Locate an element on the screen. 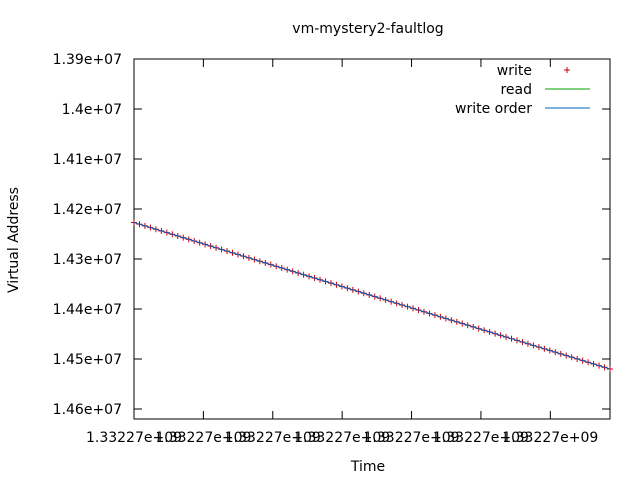 The image size is (640, 480). y-tick-label: 1.46e+07 is located at coordinates (87, 410).